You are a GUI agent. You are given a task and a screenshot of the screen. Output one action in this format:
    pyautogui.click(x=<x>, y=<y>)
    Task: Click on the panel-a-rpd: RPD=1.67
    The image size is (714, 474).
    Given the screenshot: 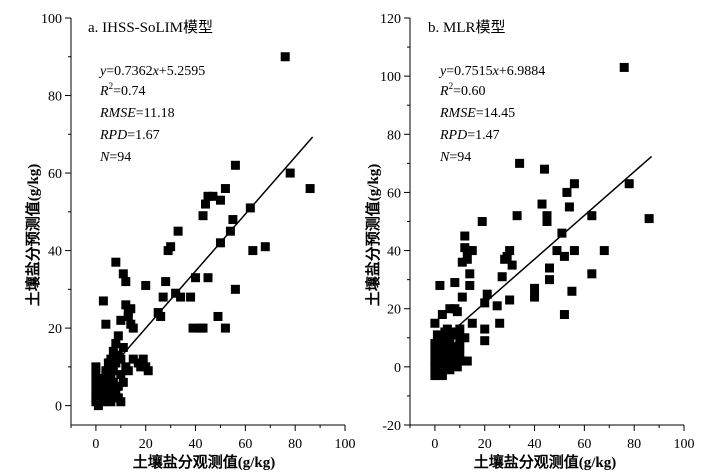 What is the action you would take?
    pyautogui.click(x=129, y=135)
    